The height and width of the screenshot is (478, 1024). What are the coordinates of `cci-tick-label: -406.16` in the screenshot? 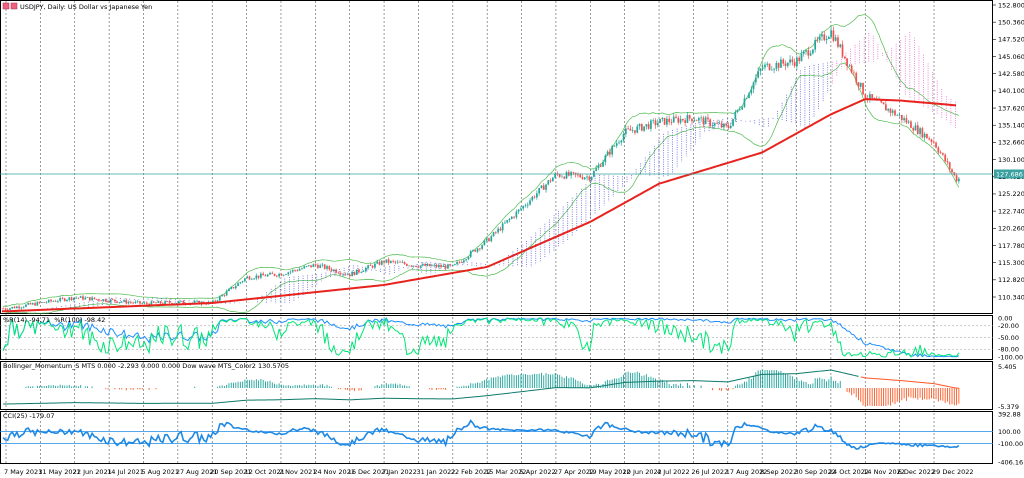 It's located at (1010, 462).